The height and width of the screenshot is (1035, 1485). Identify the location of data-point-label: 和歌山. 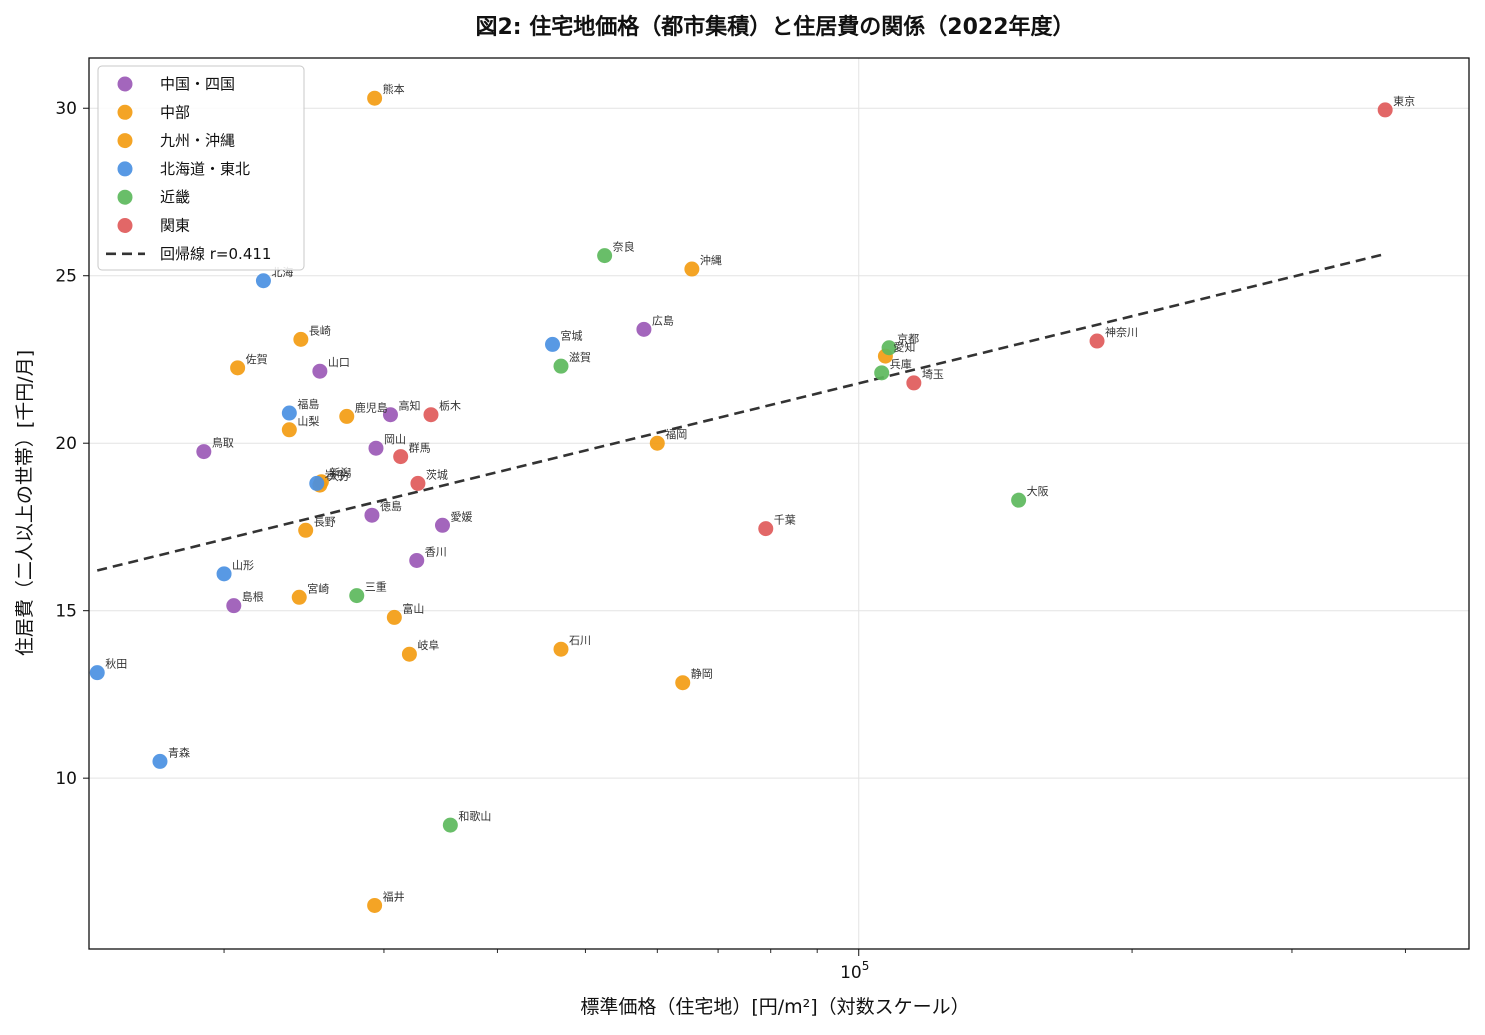
(474, 816).